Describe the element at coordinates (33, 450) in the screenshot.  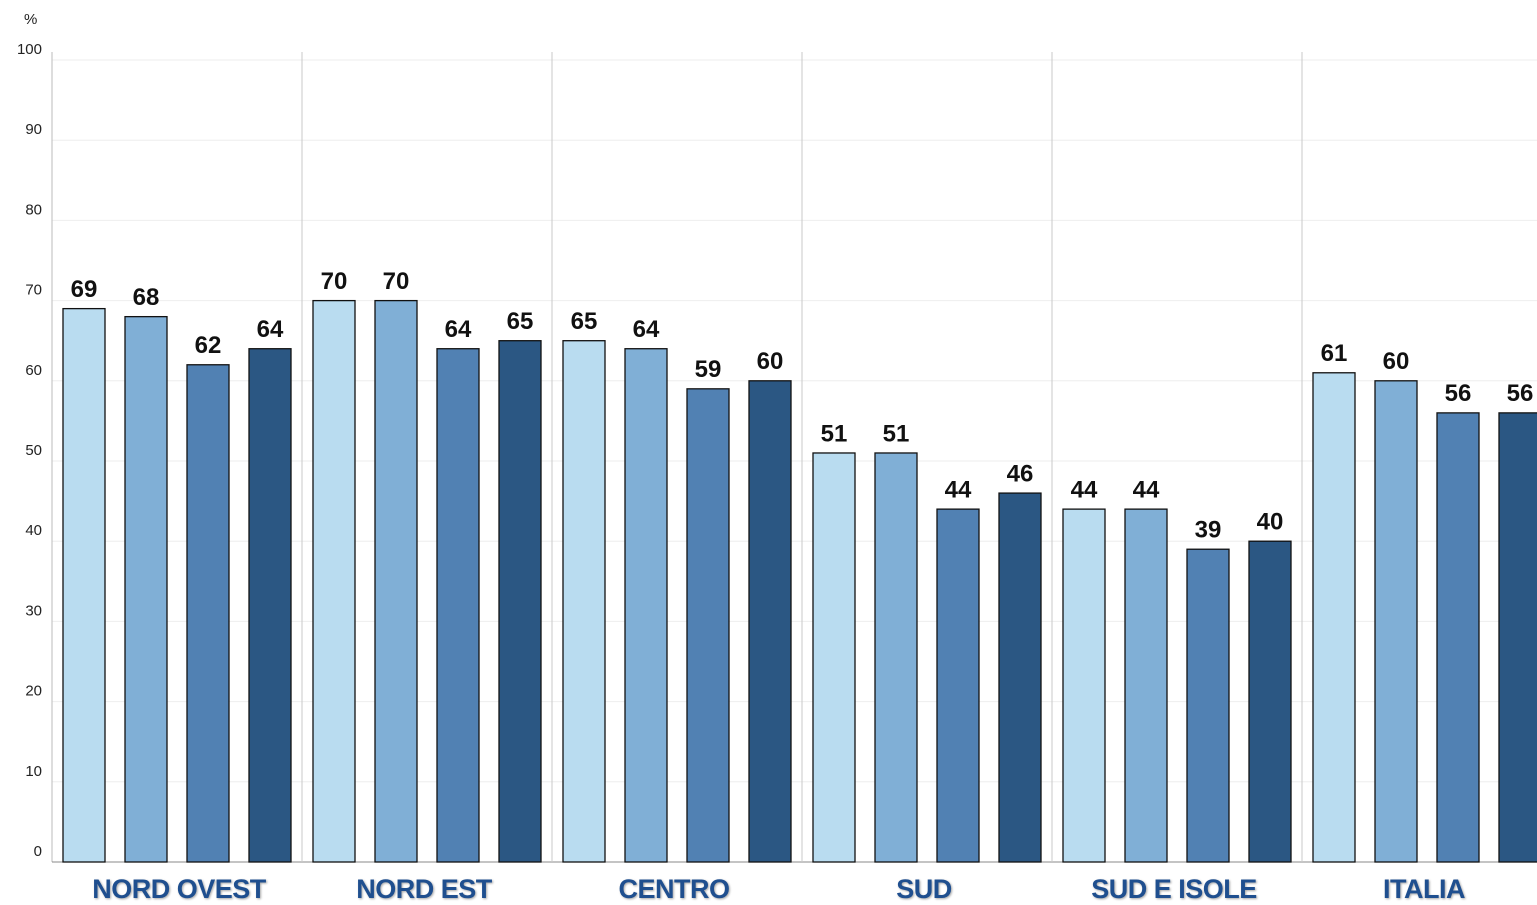
I see `y-tick-label: 50` at that location.